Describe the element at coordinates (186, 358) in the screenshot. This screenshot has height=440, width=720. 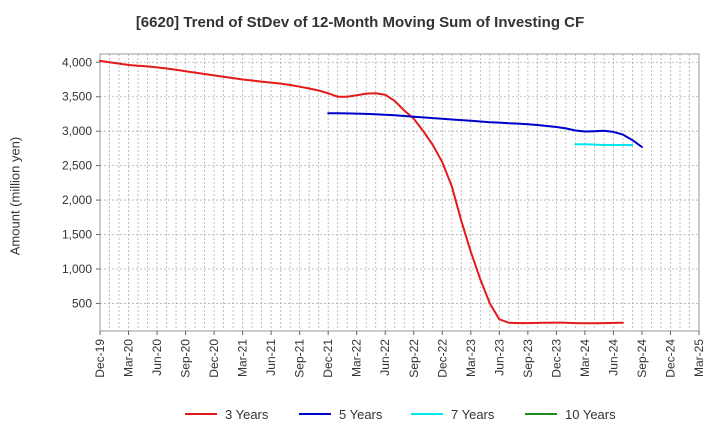
I see `x-tick-label: Sep-20` at that location.